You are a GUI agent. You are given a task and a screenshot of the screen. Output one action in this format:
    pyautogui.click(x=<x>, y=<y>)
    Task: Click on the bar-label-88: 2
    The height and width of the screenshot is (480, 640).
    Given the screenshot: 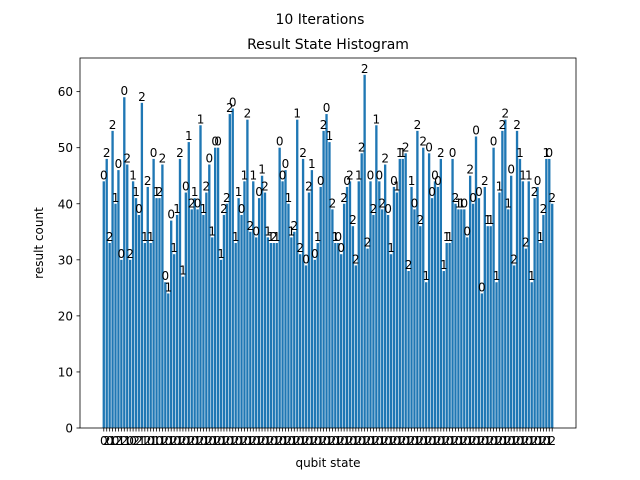 What is the action you would take?
    pyautogui.click(x=362, y=147)
    